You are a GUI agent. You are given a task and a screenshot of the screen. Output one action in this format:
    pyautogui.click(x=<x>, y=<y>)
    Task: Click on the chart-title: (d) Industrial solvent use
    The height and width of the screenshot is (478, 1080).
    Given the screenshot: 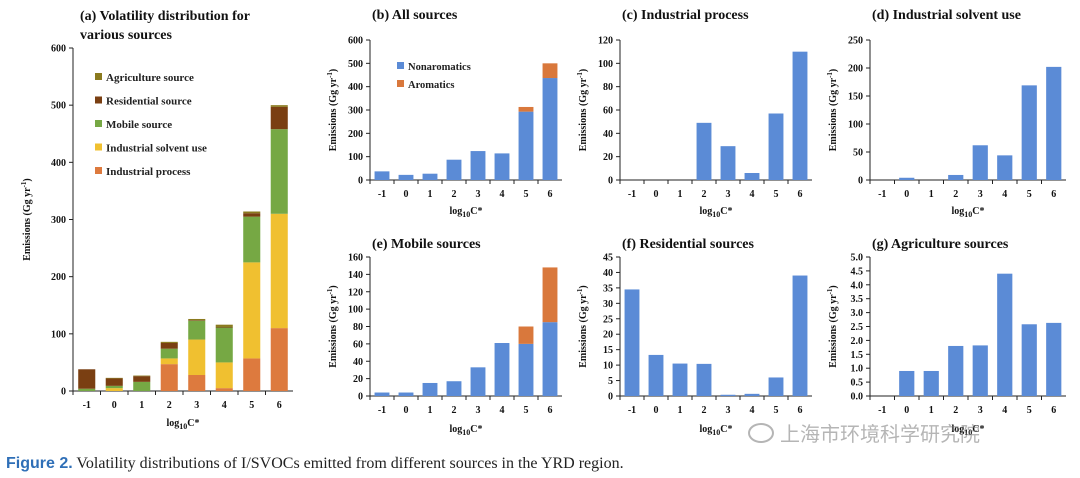 What is the action you would take?
    pyautogui.click(x=946, y=15)
    